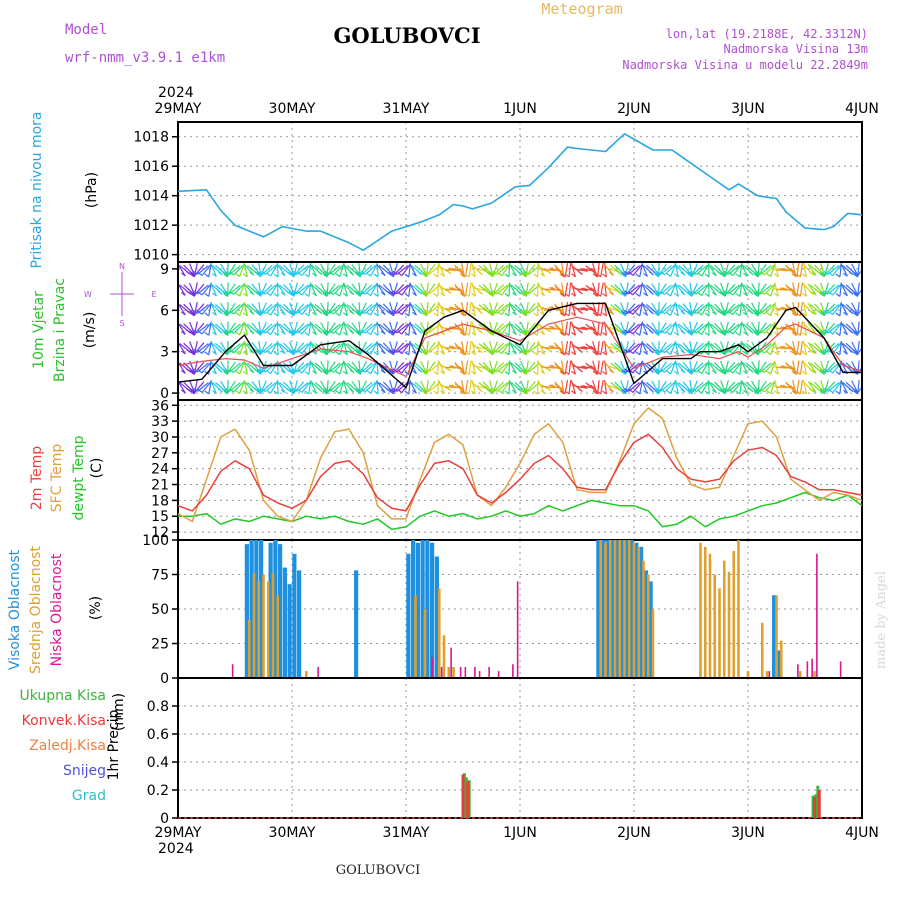 This screenshot has height=900, width=900. Describe the element at coordinates (151, 167) in the screenshot. I see `y-tick-label: 1016` at that location.